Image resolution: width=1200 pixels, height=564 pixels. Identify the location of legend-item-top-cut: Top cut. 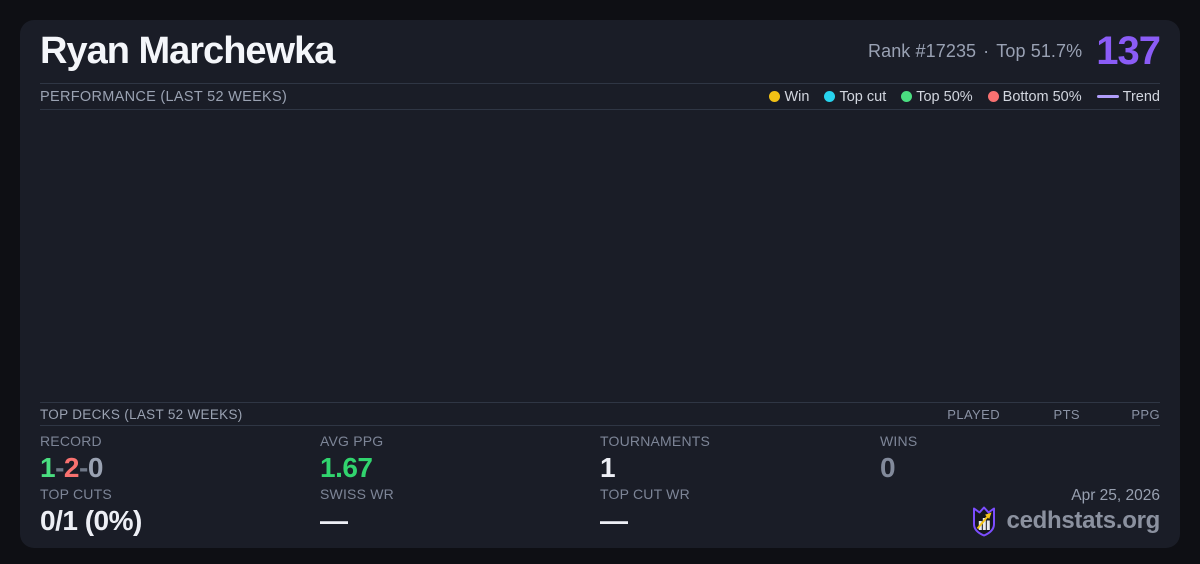
(855, 97).